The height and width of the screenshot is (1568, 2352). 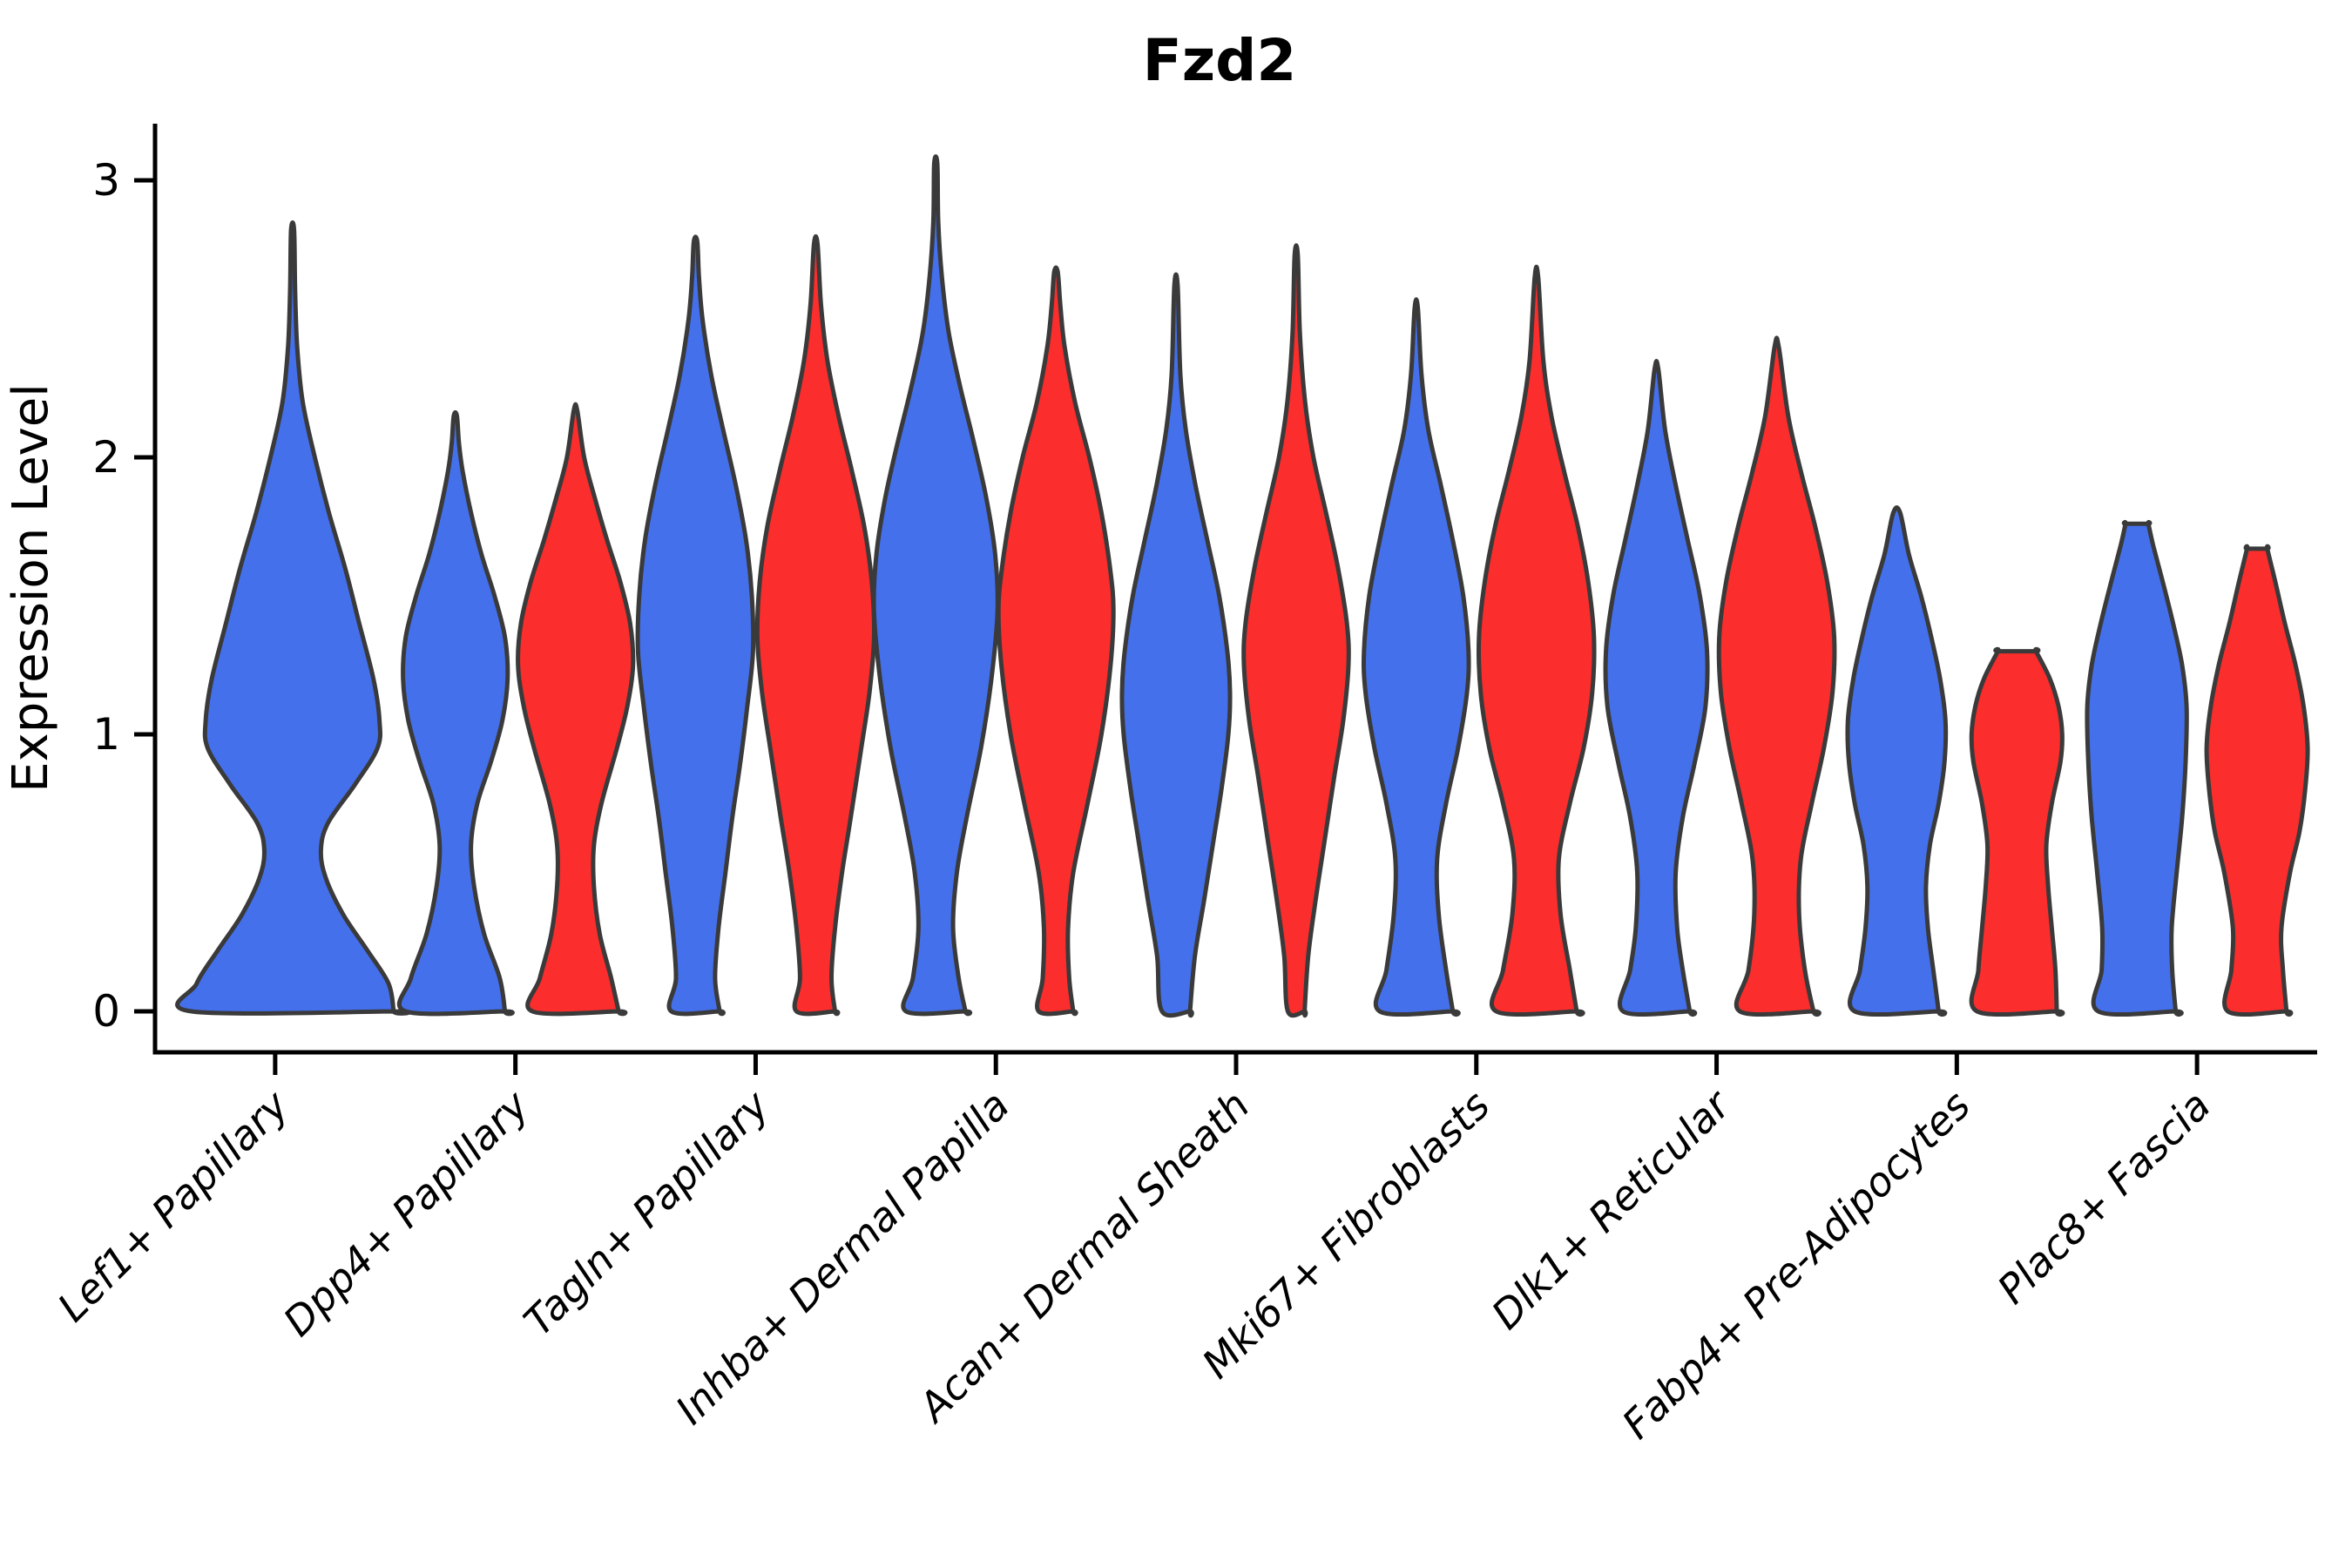 What do you see at coordinates (106, 457) in the screenshot?
I see `y-tick-label: 2` at bounding box center [106, 457].